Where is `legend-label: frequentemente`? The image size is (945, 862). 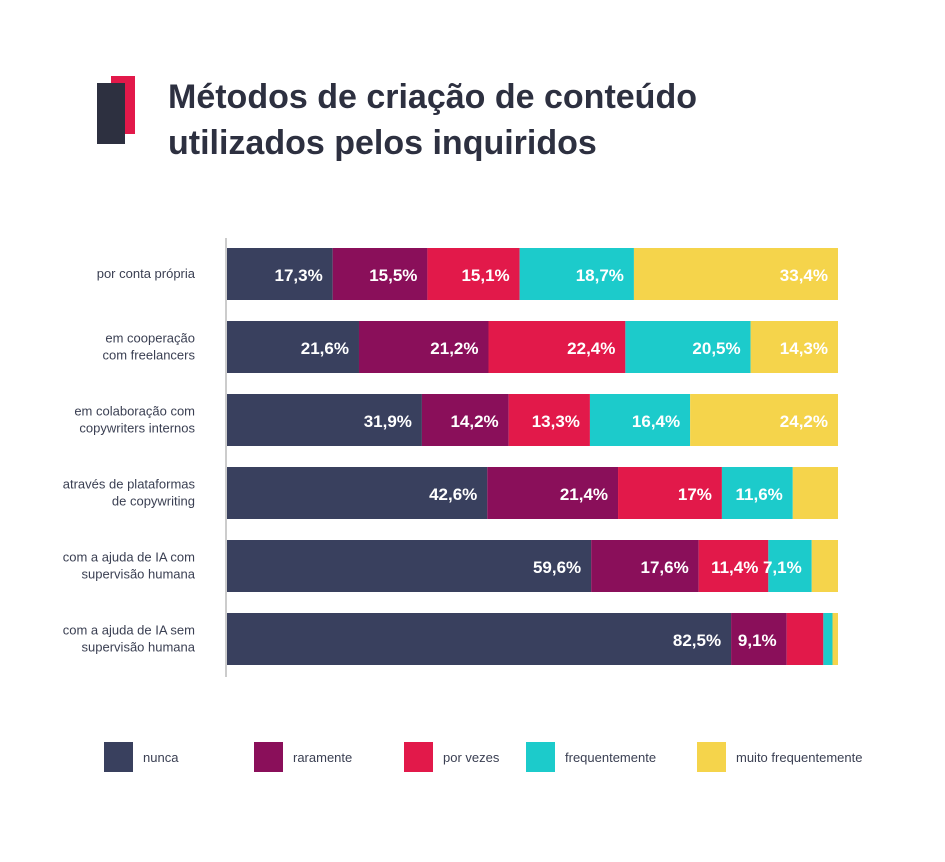
legend-label: frequentemente is located at coordinates (611, 757).